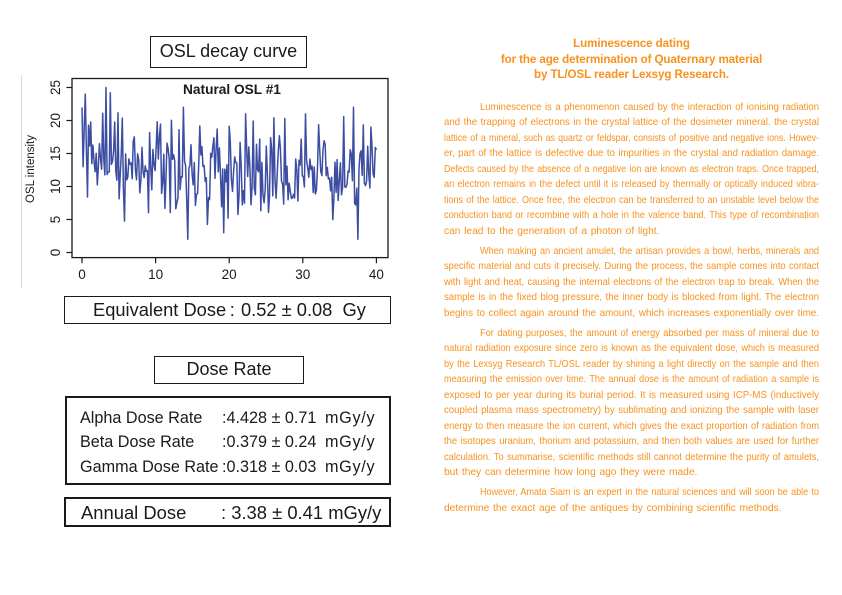  I want to click on svg-text: 15, so click(55, 153).